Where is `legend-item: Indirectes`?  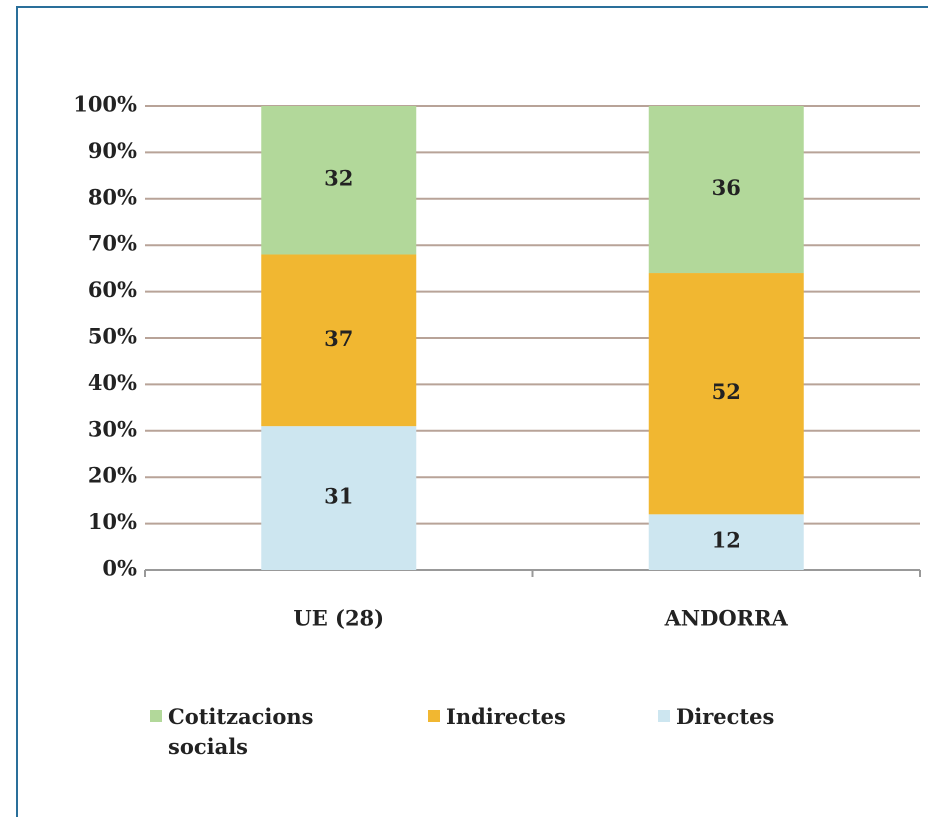
legend-item: Indirectes is located at coordinates (528, 717).